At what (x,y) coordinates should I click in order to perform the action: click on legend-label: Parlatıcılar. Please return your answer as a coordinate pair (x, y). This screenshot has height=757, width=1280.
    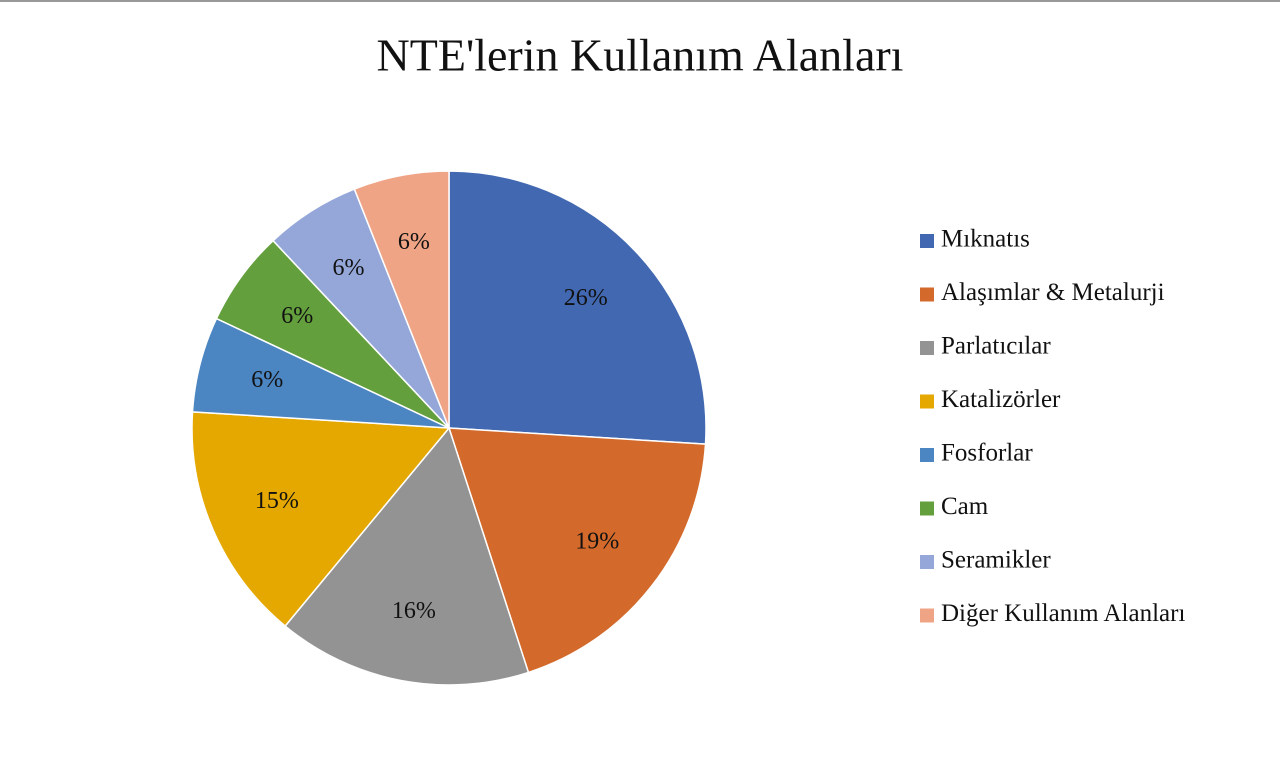
    Looking at the image, I should click on (996, 346).